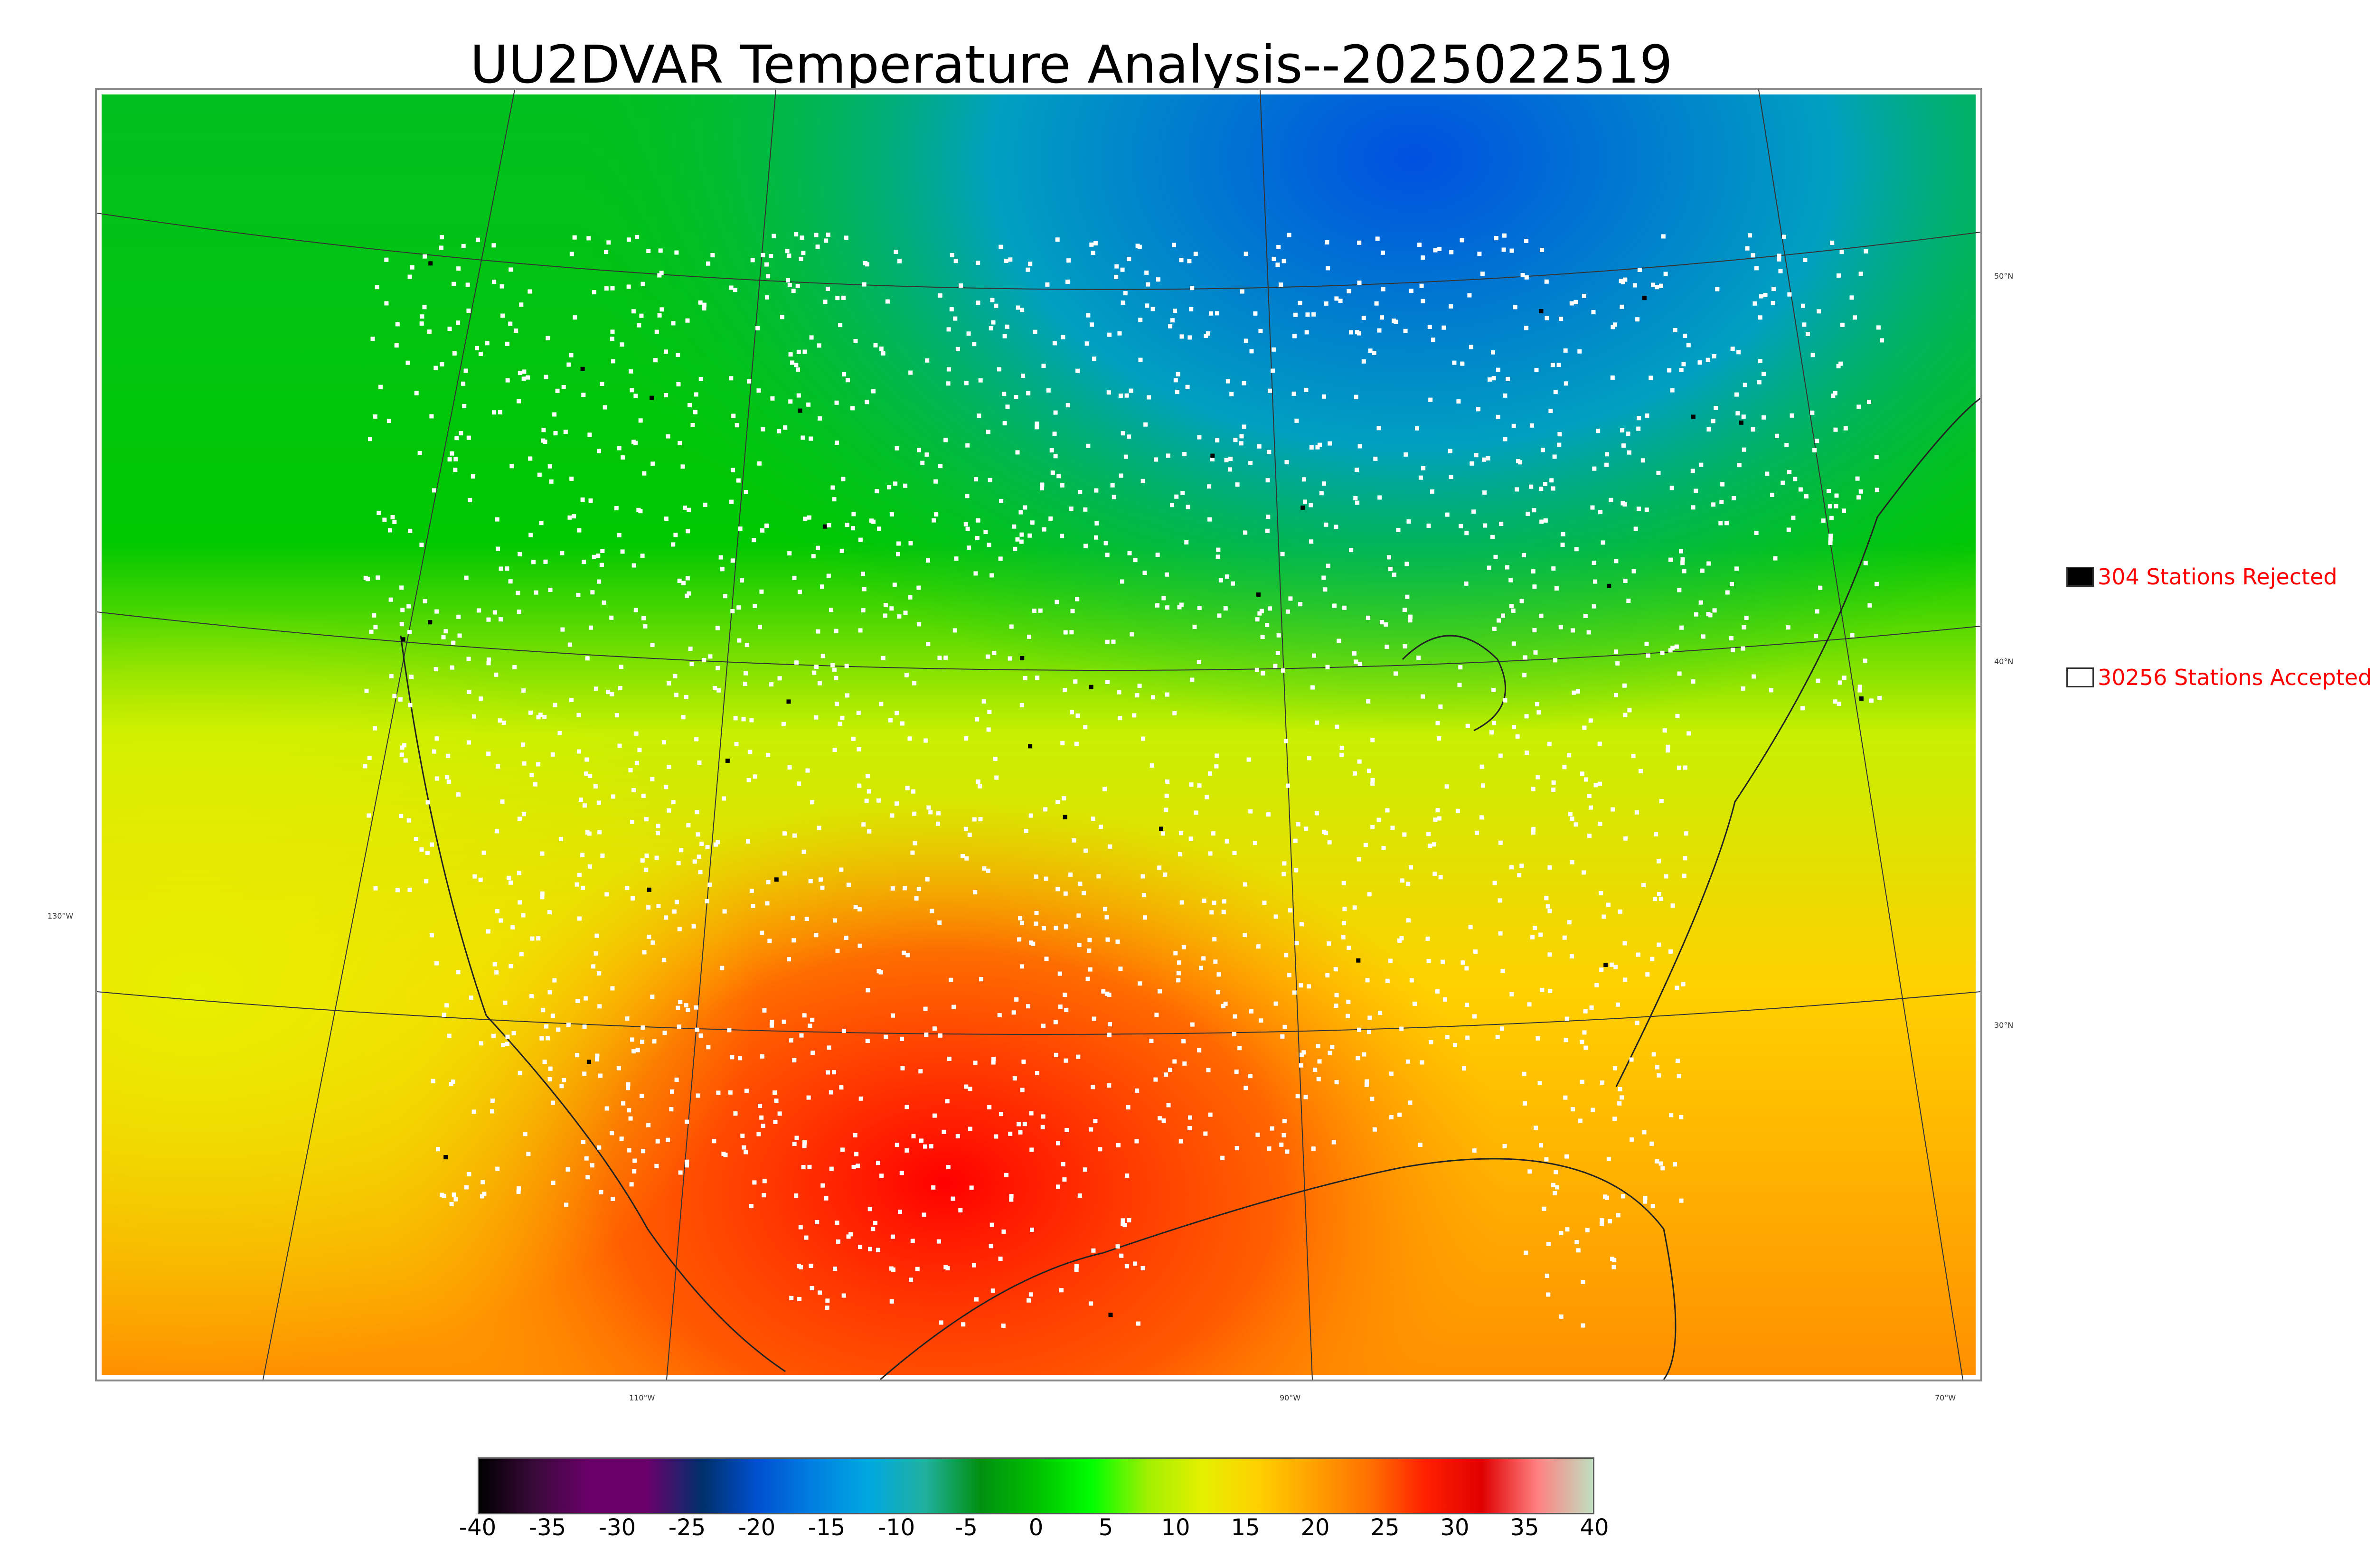 The width and height of the screenshot is (2374, 1568). What do you see at coordinates (1315, 1528) in the screenshot?
I see `colorbar-tick: 20` at bounding box center [1315, 1528].